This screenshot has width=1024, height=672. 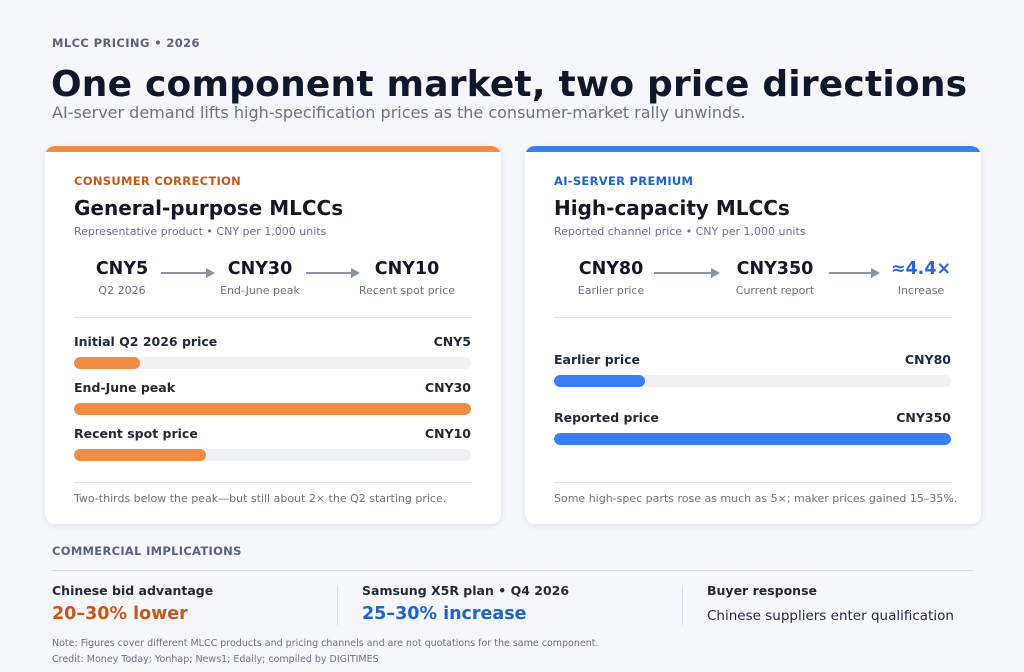 What do you see at coordinates (126, 43) in the screenshot?
I see `eyebrow: MLCC PRICING • 2026` at bounding box center [126, 43].